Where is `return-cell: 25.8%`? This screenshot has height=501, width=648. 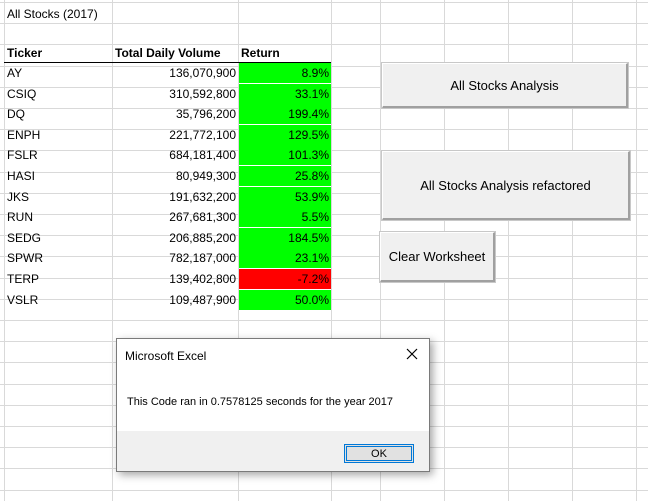 return-cell: 25.8% is located at coordinates (285, 176).